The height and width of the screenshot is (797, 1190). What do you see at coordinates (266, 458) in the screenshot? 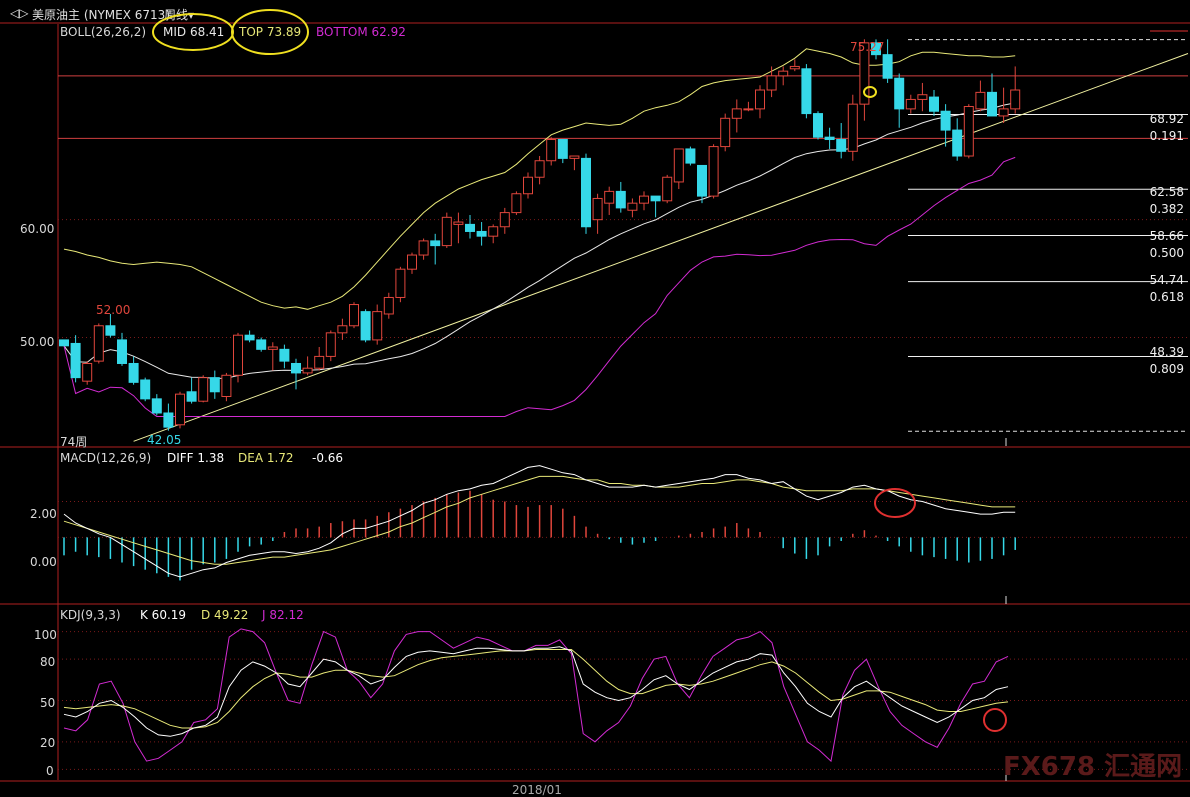
I see `macd-dea-label: DEA 1.72` at bounding box center [266, 458].